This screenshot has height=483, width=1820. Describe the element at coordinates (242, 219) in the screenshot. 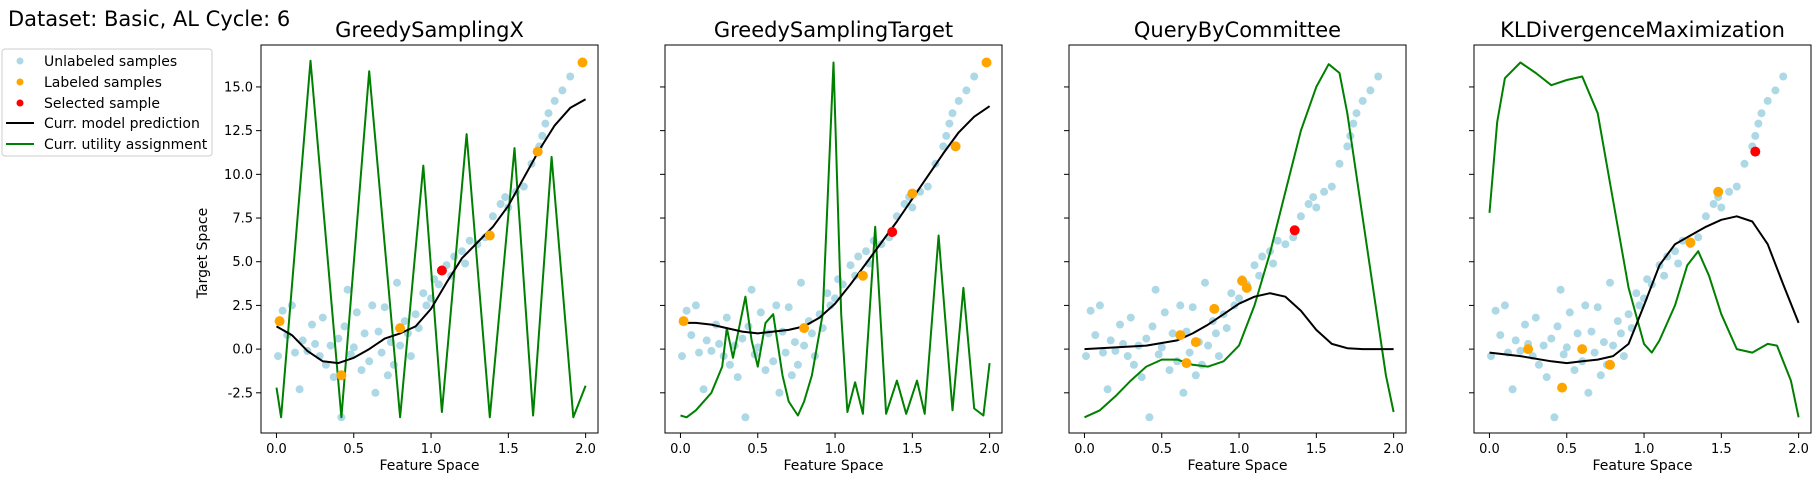

I see `y-tick-label: 7.5` at that location.